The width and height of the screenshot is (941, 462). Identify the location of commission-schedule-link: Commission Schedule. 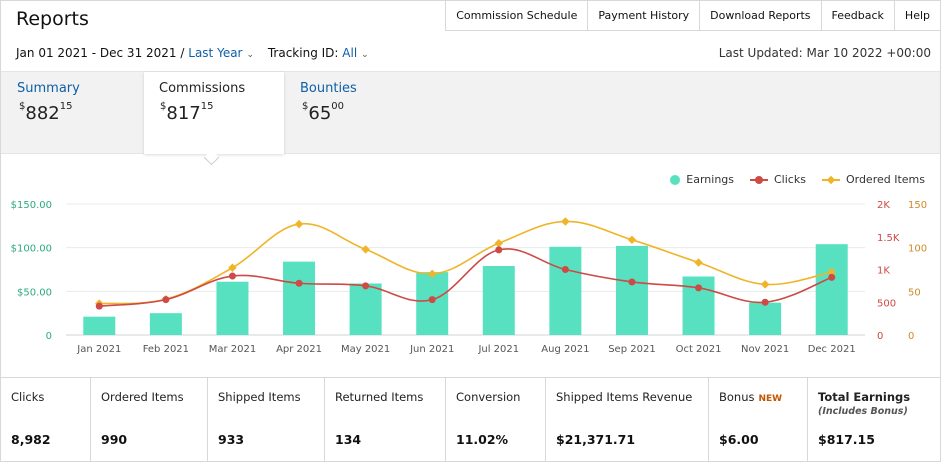
(516, 16).